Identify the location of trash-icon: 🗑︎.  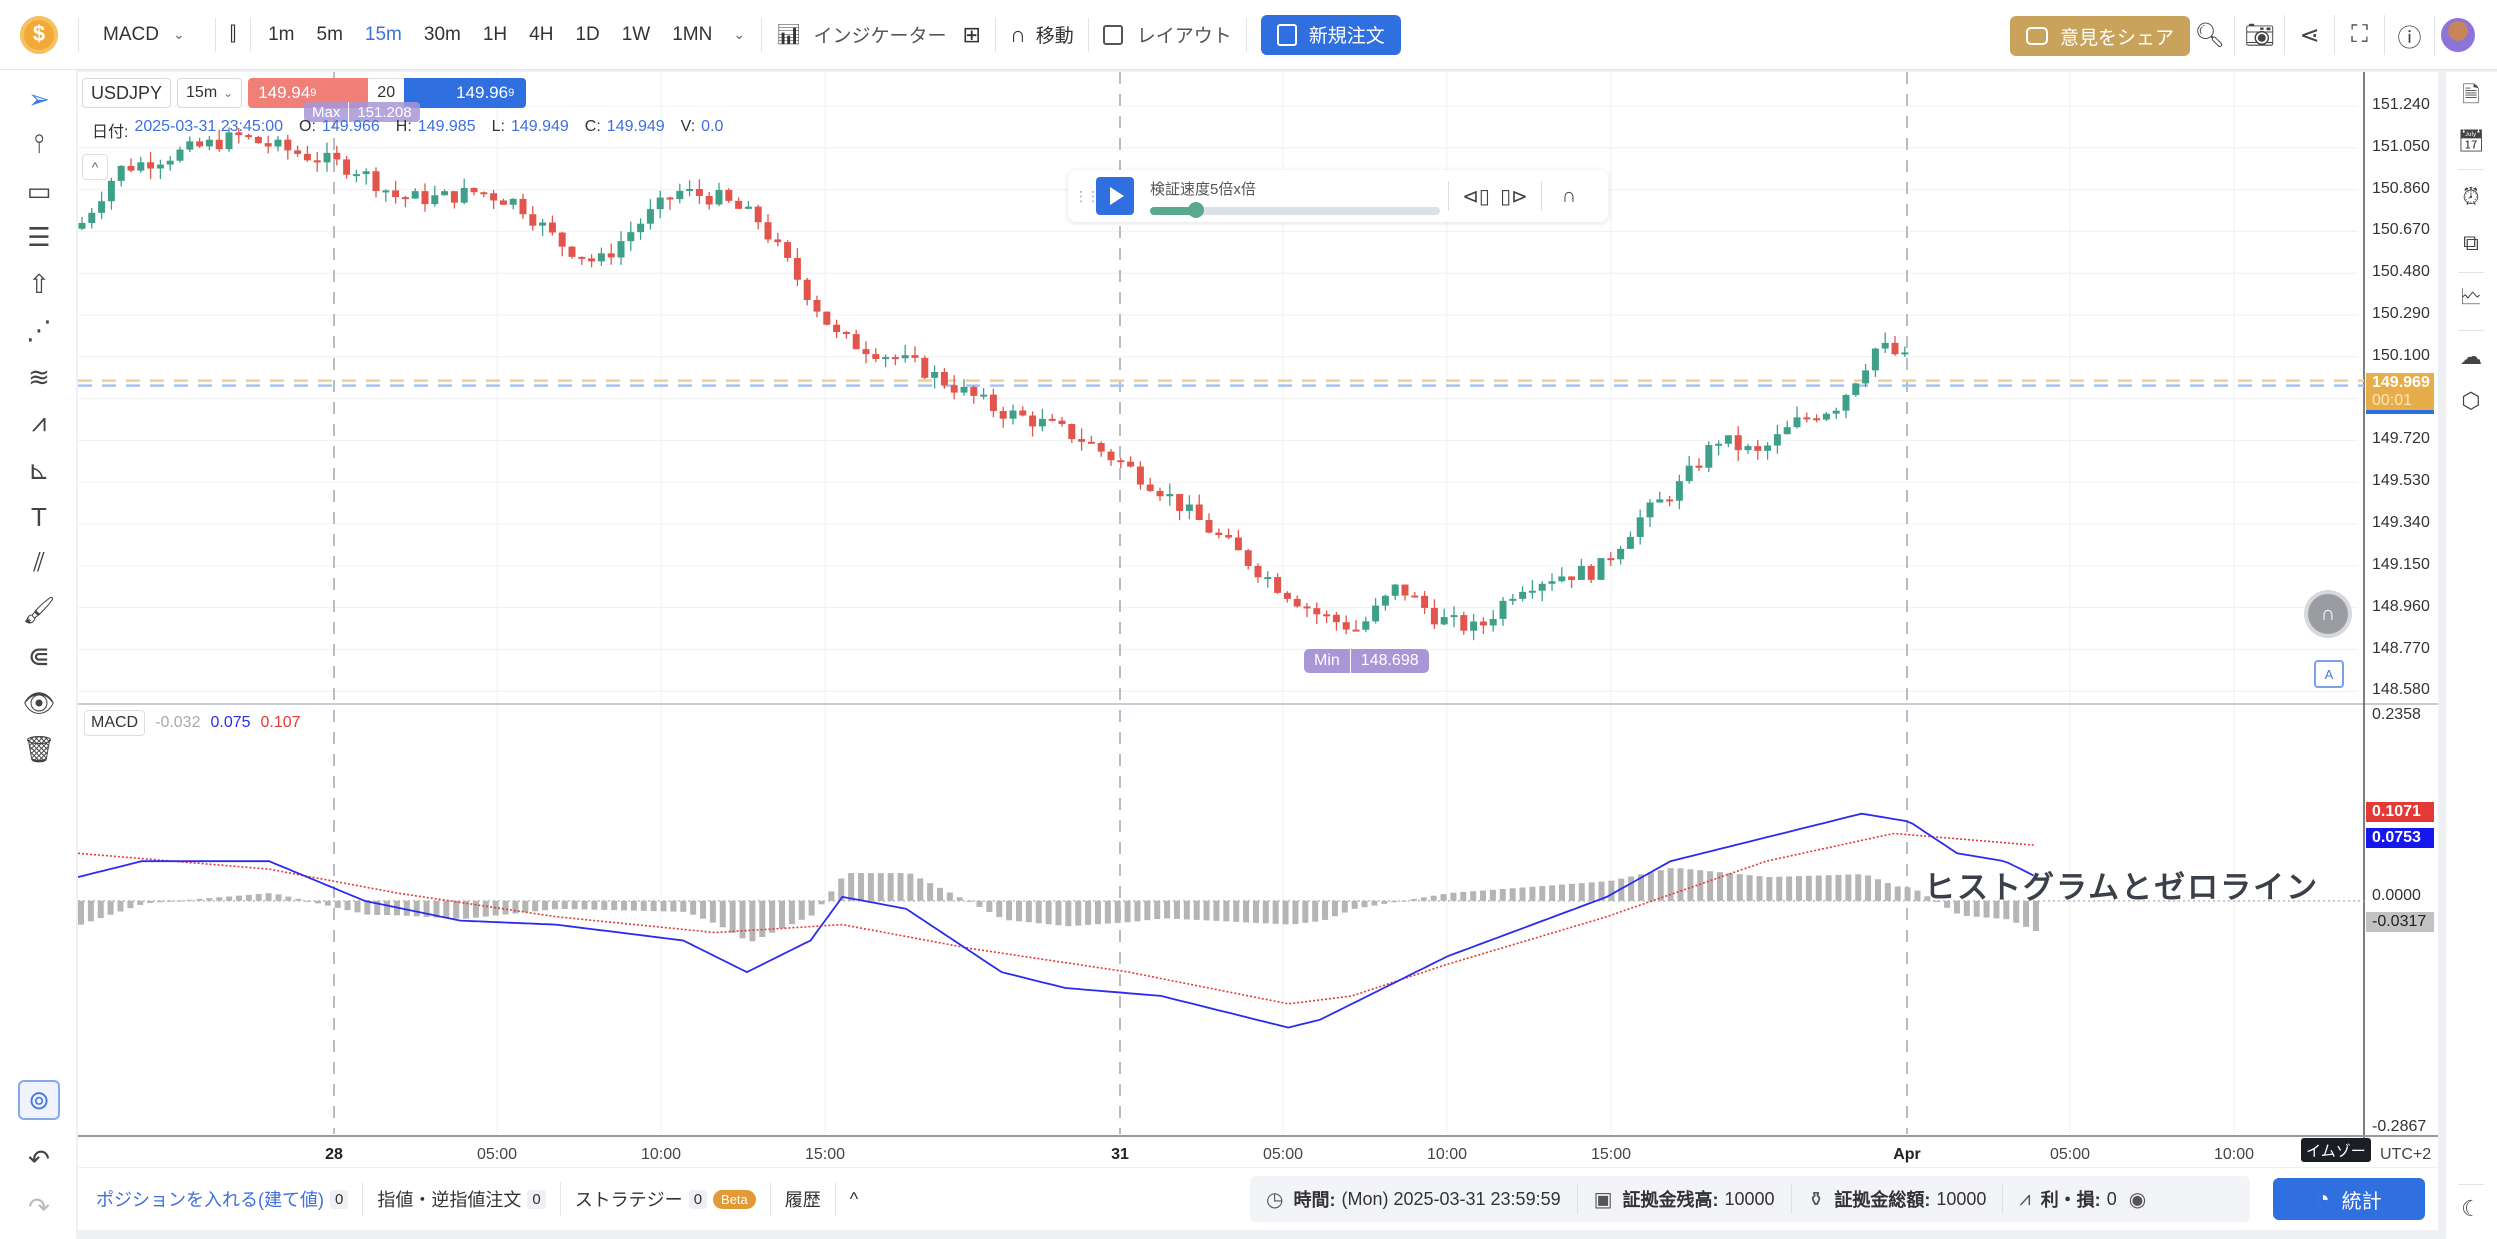
(39, 748).